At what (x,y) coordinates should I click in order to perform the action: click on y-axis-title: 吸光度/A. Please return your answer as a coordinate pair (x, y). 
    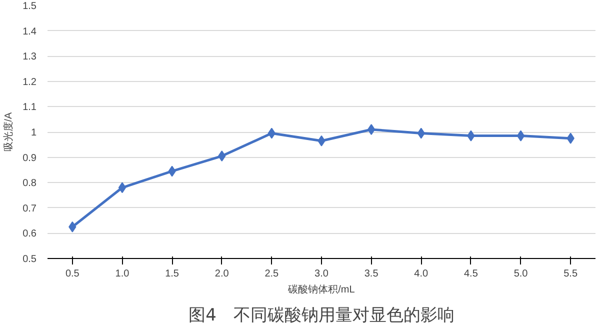
    Looking at the image, I should click on (8, 132).